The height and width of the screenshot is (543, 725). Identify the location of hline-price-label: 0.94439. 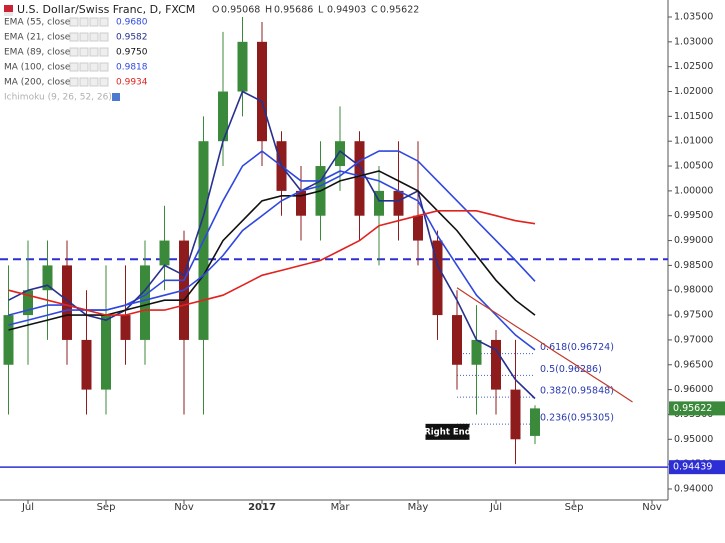
(692, 467).